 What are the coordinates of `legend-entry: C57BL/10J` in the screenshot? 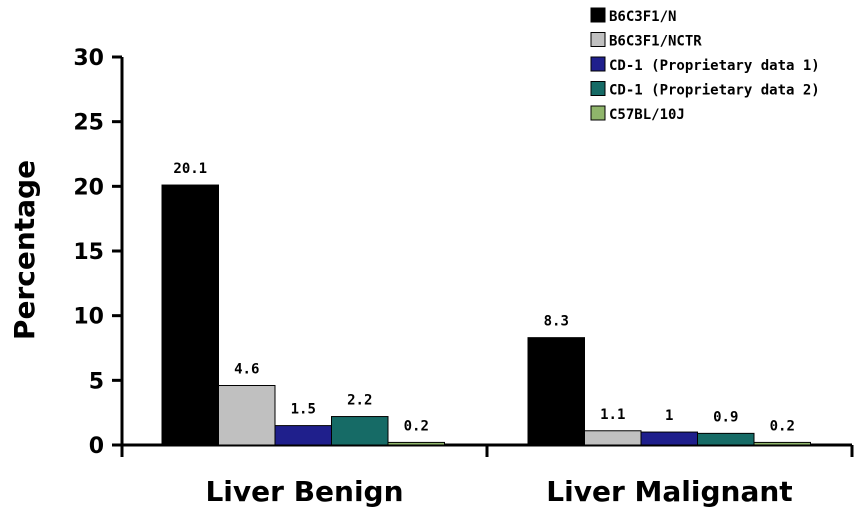 It's located at (647, 115).